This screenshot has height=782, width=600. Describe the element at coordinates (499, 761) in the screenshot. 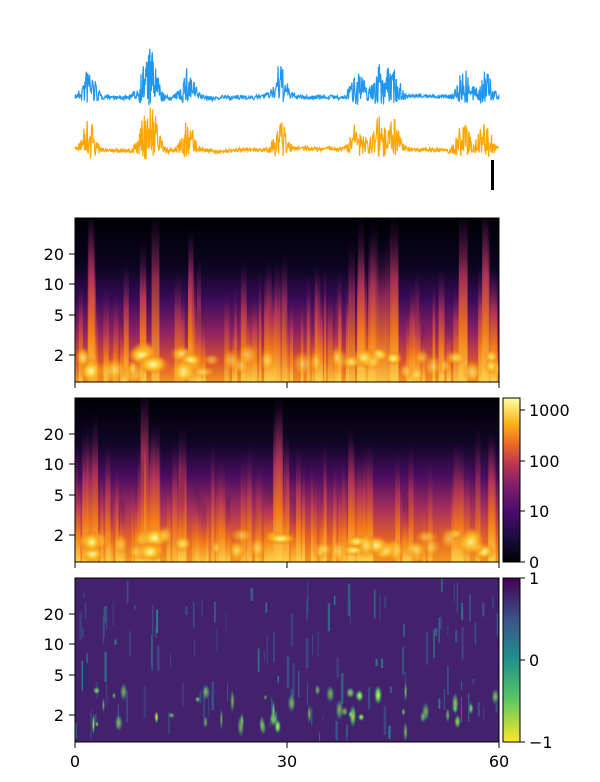

I see `xtick-label: 60` at that location.